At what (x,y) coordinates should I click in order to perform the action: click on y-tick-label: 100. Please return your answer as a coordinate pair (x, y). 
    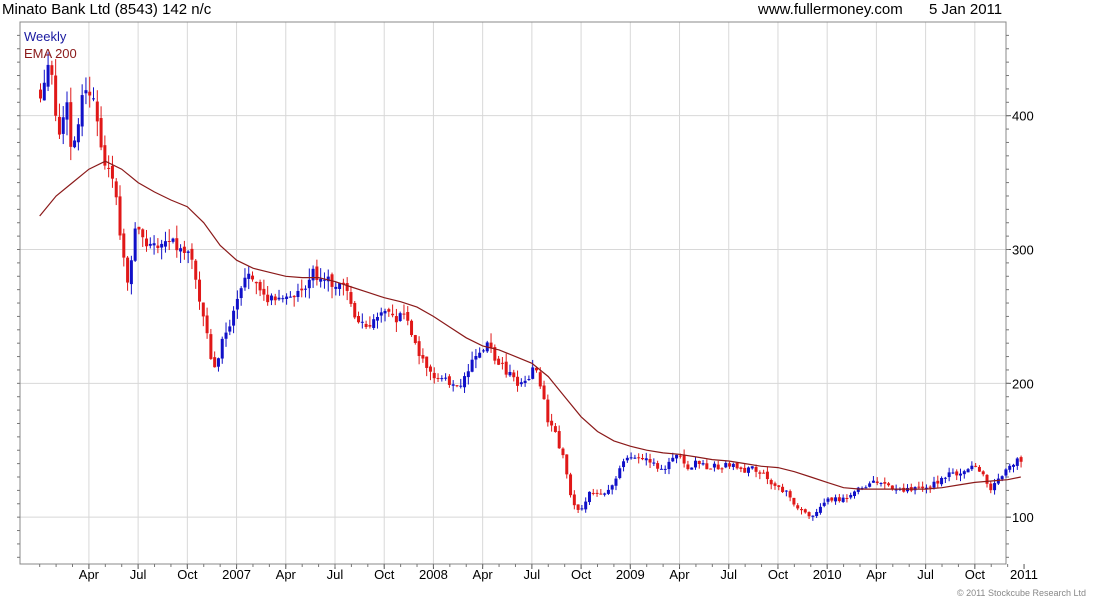
    Looking at the image, I should click on (1023, 517).